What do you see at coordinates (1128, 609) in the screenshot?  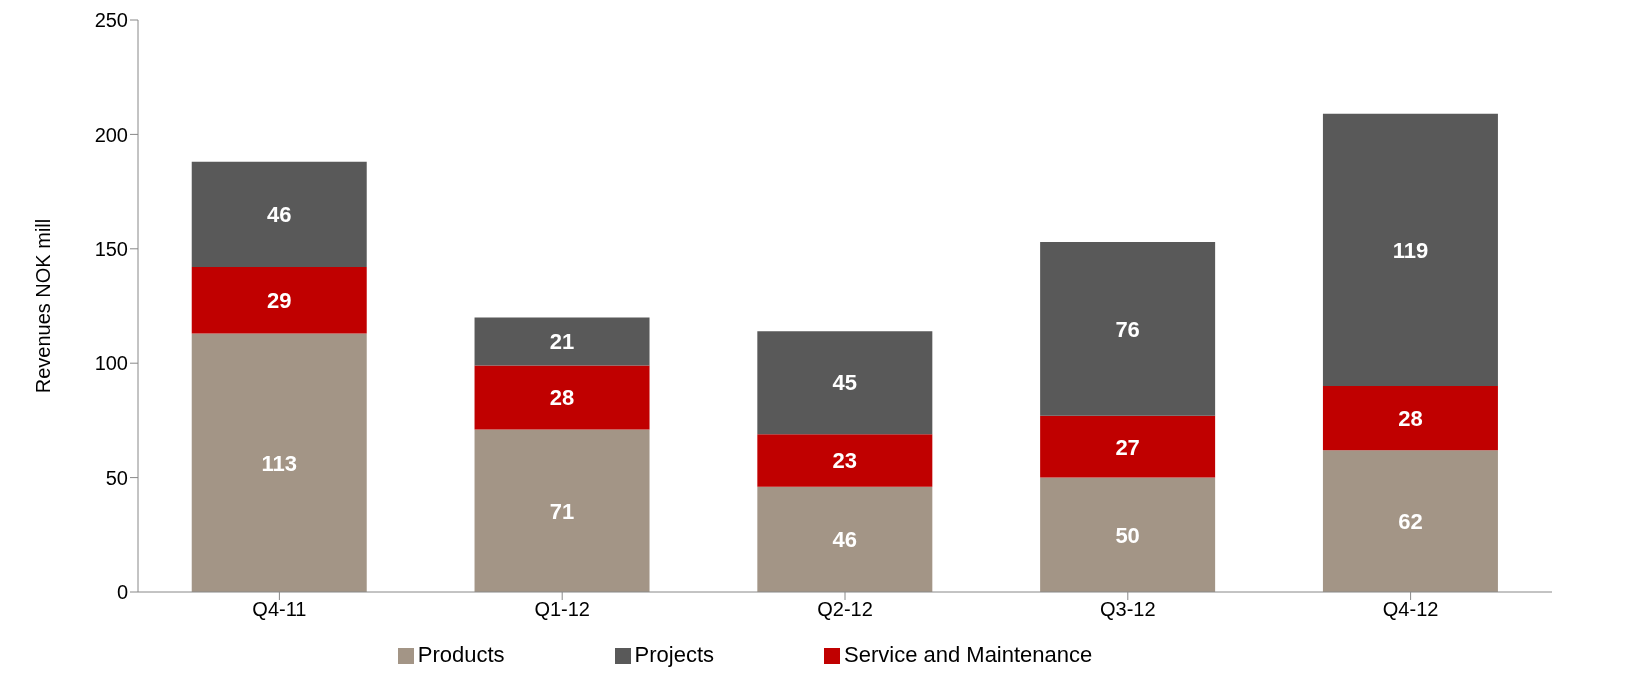 I see `x-tick-label: Q3-12` at bounding box center [1128, 609].